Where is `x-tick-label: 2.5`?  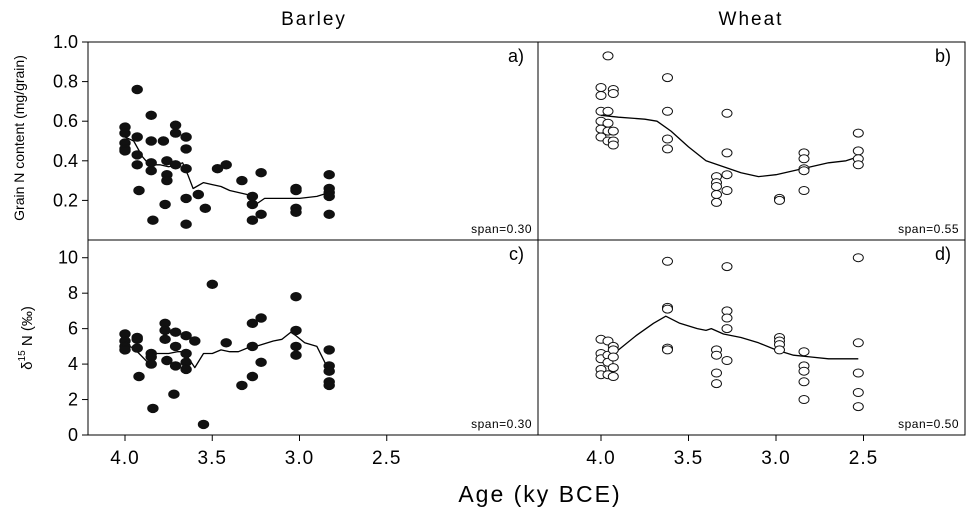
x-tick-label: 2.5 is located at coordinates (863, 458).